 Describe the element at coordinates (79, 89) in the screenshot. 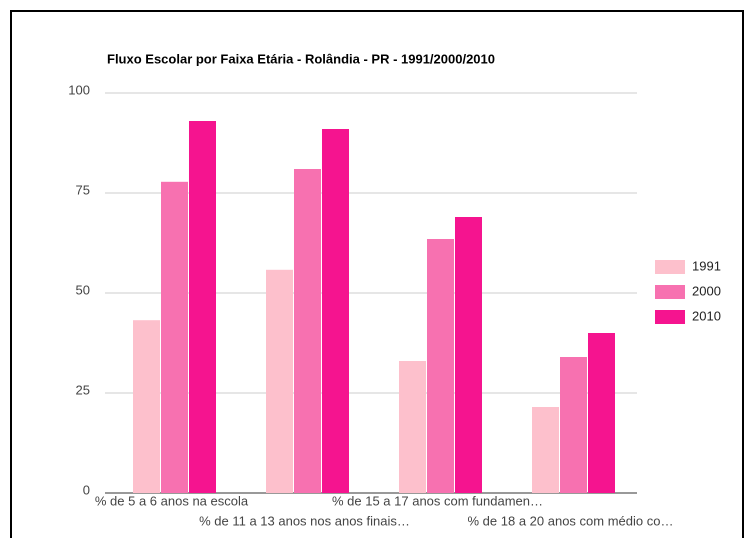

I see `y-tick-label: 100` at that location.